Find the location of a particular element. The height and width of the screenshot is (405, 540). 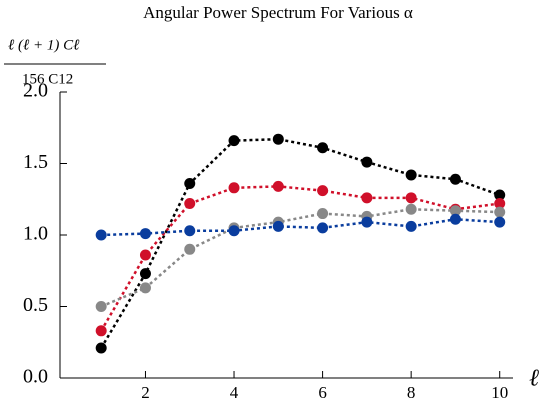

y-axis-label-numerator: ℓ (ℓ + 1) Cℓ is located at coordinates (43, 45).